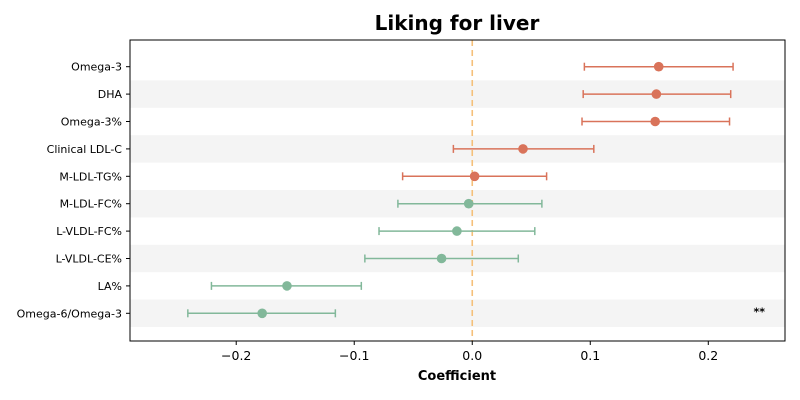 The height and width of the screenshot is (400, 800). Describe the element at coordinates (69, 313) in the screenshot. I see `category-label: Omega-6/Omega-3` at that location.